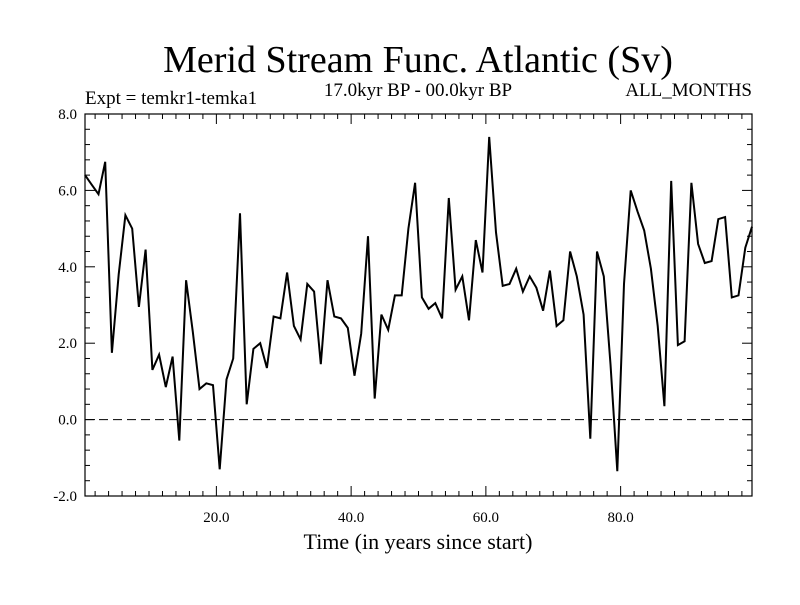  What do you see at coordinates (67, 421) in the screenshot?
I see `y-tick-label: 0.0` at bounding box center [67, 421].